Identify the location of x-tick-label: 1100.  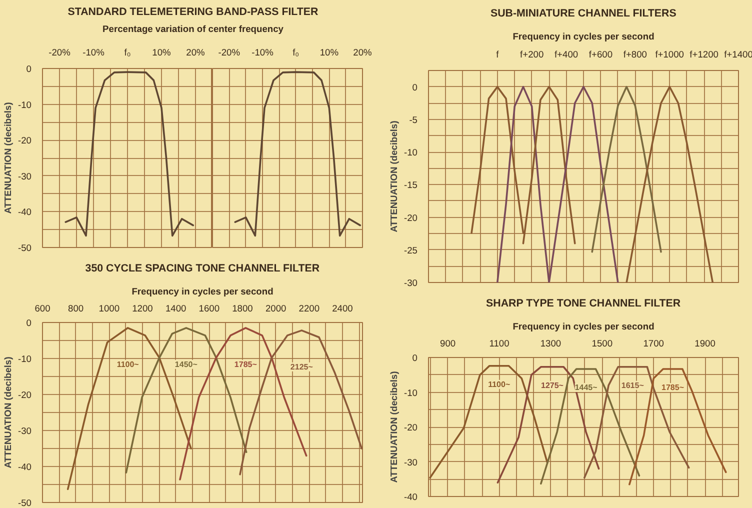
(499, 343).